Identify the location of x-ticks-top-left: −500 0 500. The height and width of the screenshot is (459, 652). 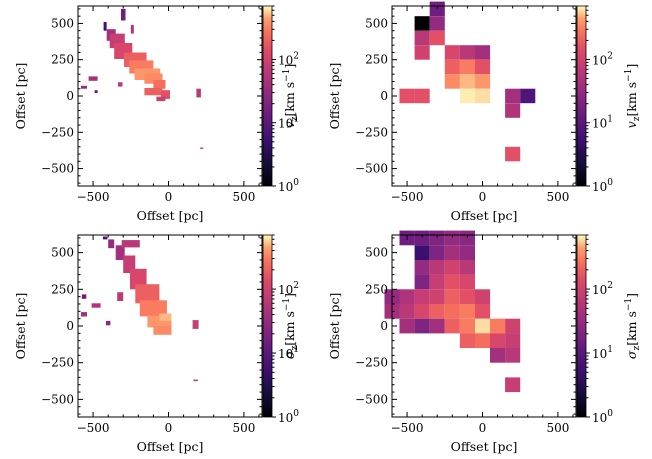
(168, 105).